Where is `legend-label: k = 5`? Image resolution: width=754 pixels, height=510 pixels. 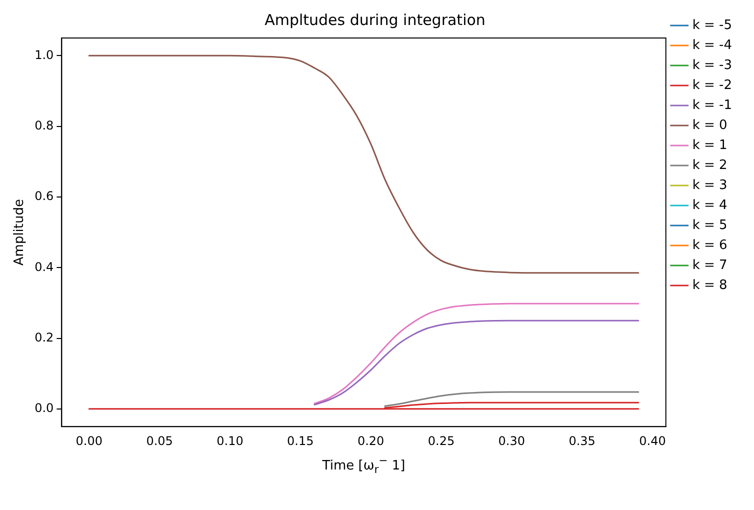 legend-label: k = 5 is located at coordinates (710, 225).